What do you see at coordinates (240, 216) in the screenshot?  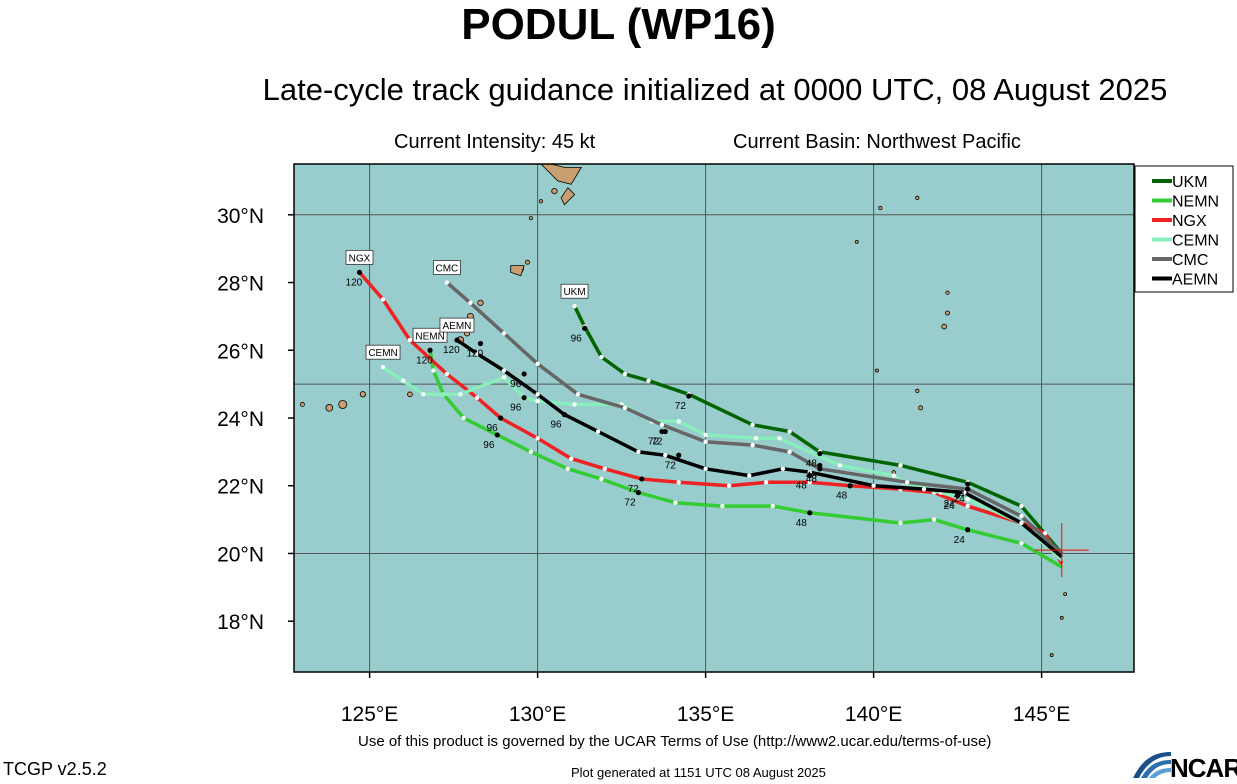 I see `y-tick-label: 30°N` at bounding box center [240, 216].